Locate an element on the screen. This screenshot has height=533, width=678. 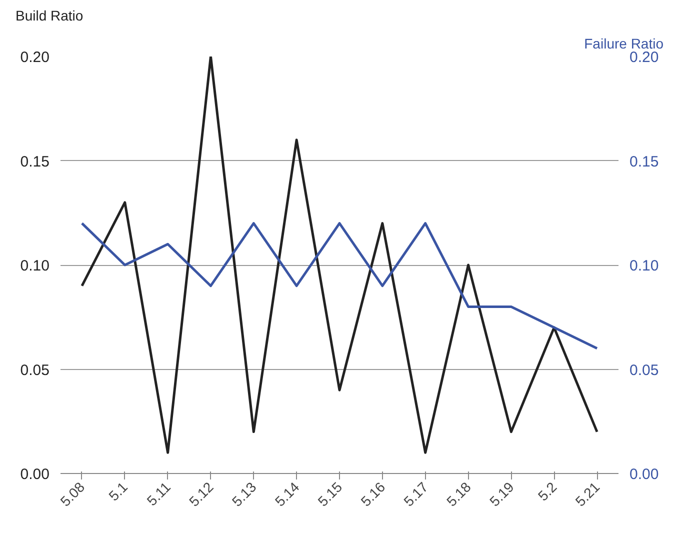
x-tick-label: 5.13 is located at coordinates (244, 494).